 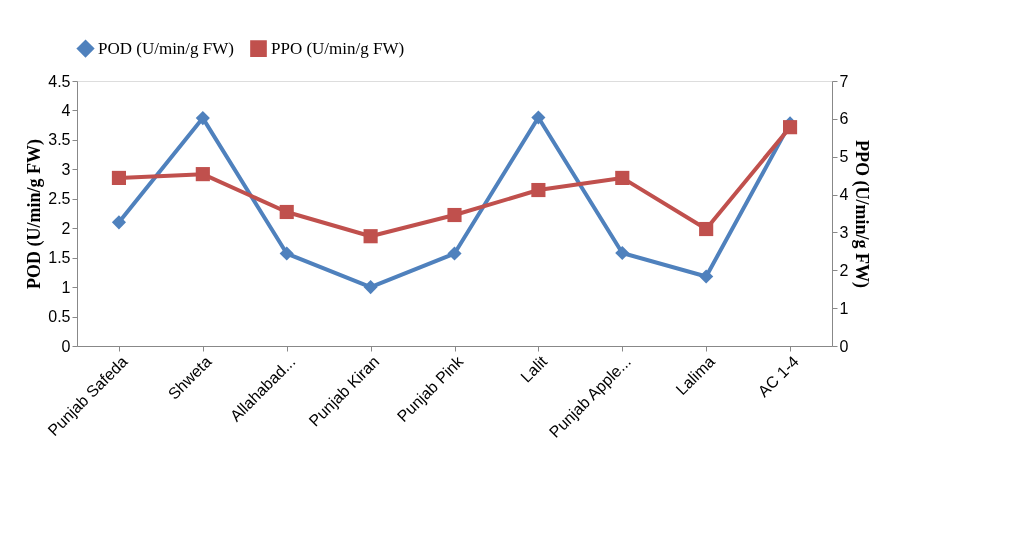 What do you see at coordinates (844, 308) in the screenshot?
I see `y2-tick-label: 1` at bounding box center [844, 308].